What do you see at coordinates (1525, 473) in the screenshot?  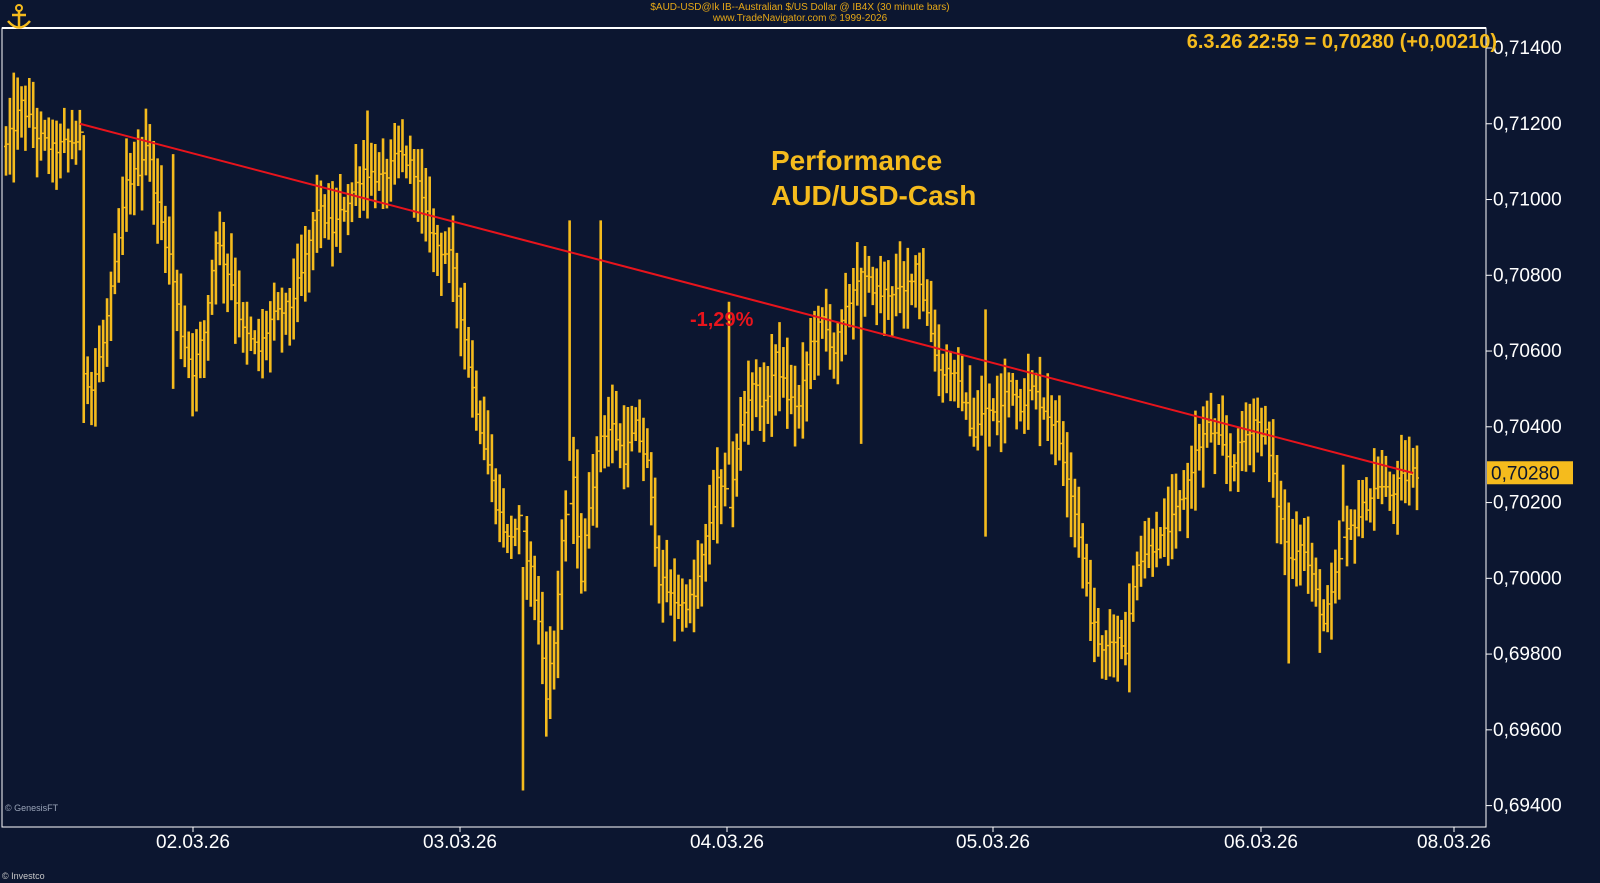 I see `last-price-label: 0,70280` at bounding box center [1525, 473].